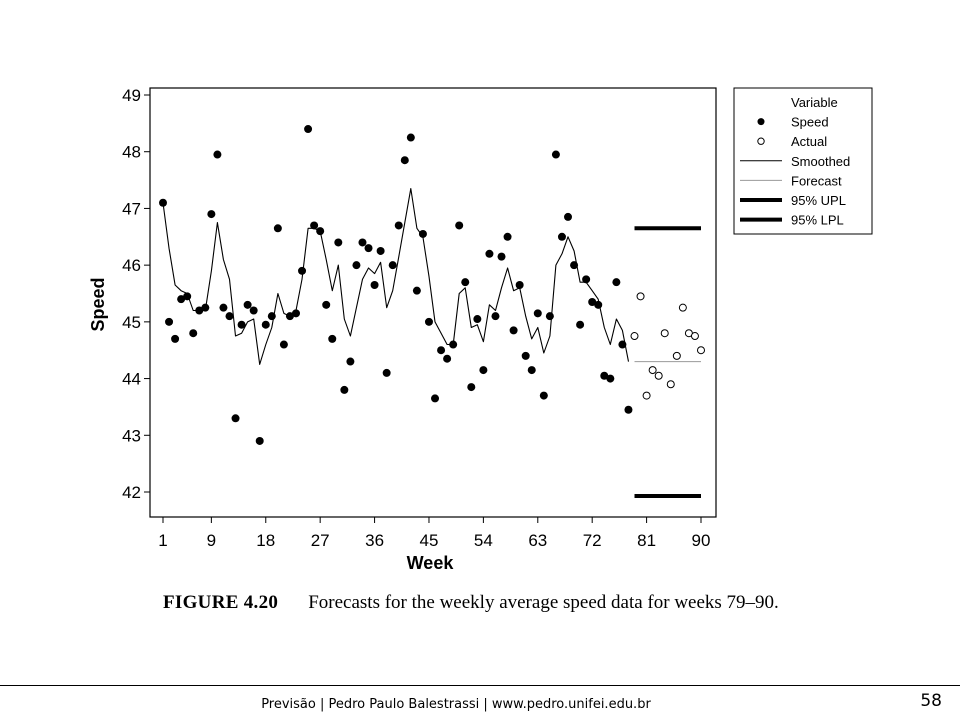 Image resolution: width=960 pixels, height=720 pixels. Describe the element at coordinates (131, 379) in the screenshot. I see `y-tick-label: 44` at that location.